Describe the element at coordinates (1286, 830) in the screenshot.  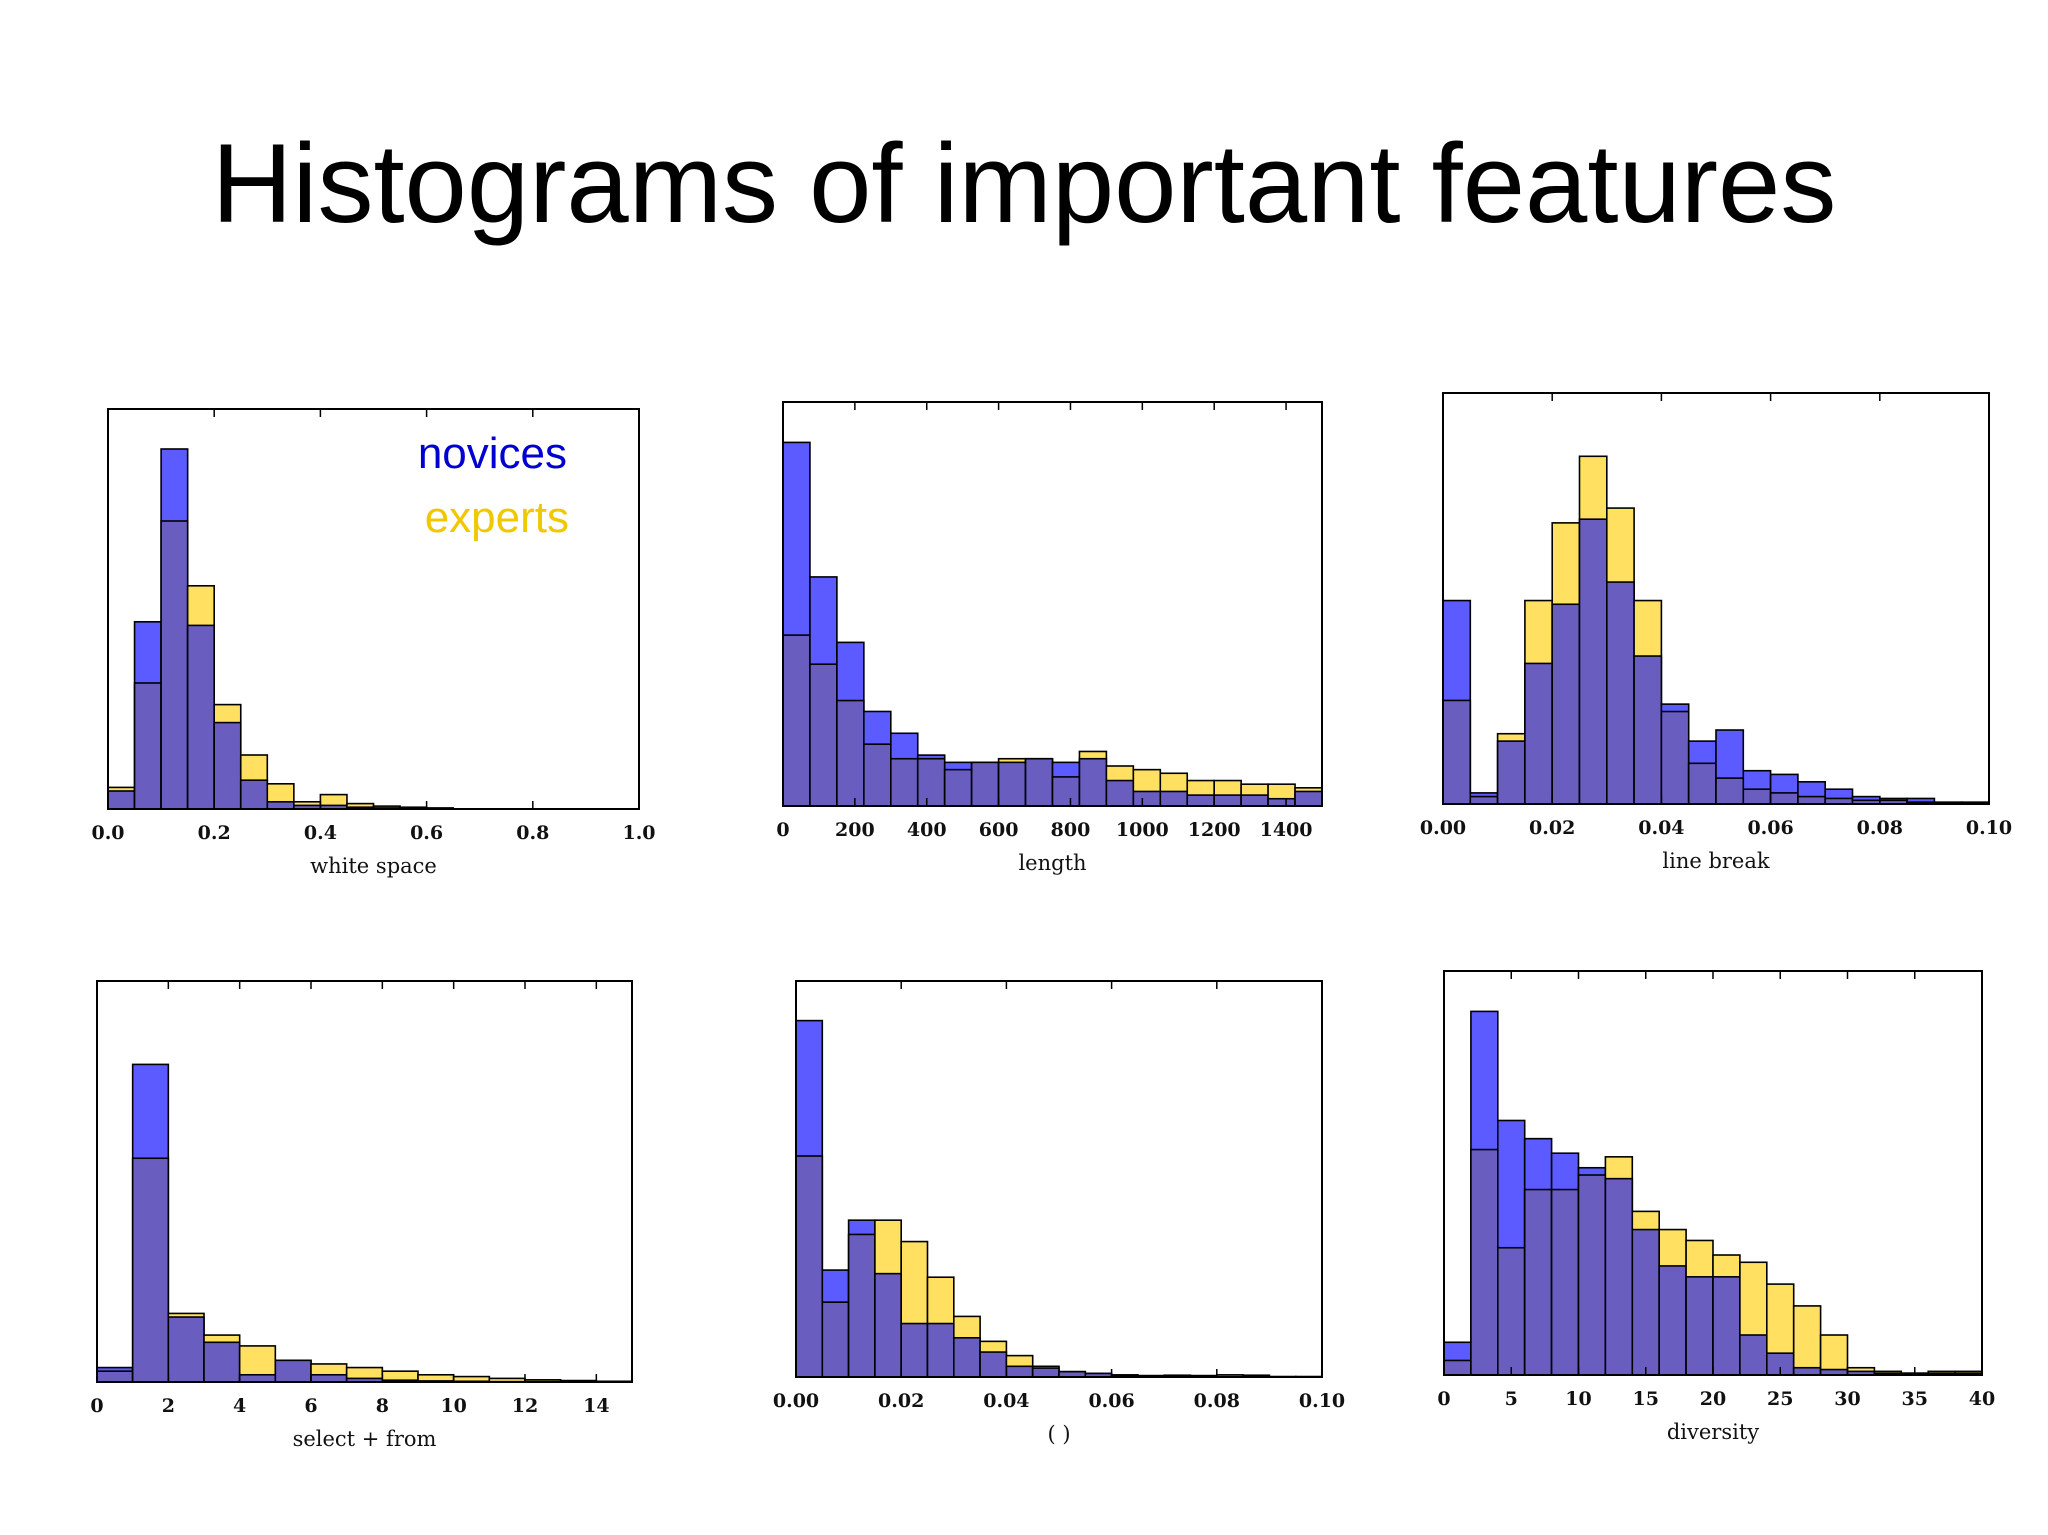
I see `x-tick-label: 1400` at that location.